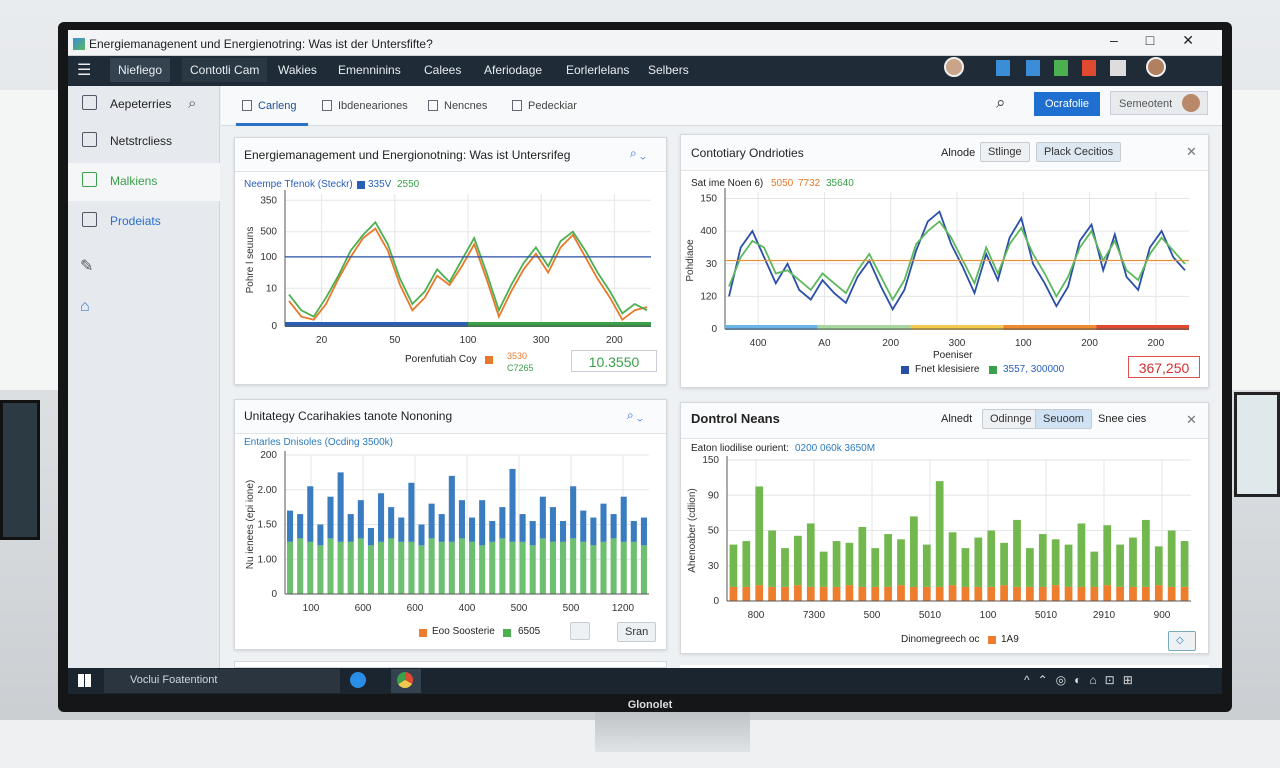 The height and width of the screenshot is (768, 1280). Describe the element at coordinates (297, 70) in the screenshot. I see `nav-item: Wakies` at that location.